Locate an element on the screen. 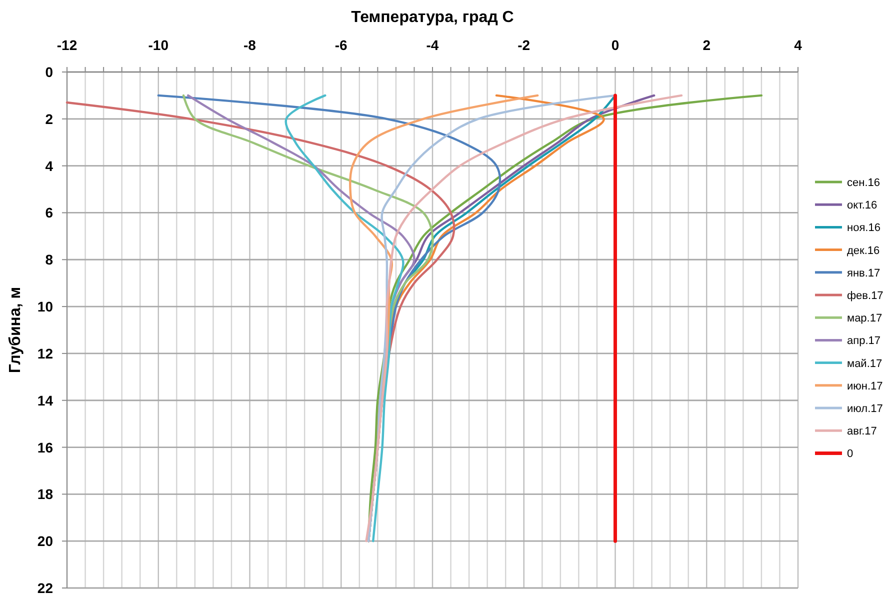 Image resolution: width=895 pixels, height=598 pixels. y-tick-label: 2 is located at coordinates (49, 118).